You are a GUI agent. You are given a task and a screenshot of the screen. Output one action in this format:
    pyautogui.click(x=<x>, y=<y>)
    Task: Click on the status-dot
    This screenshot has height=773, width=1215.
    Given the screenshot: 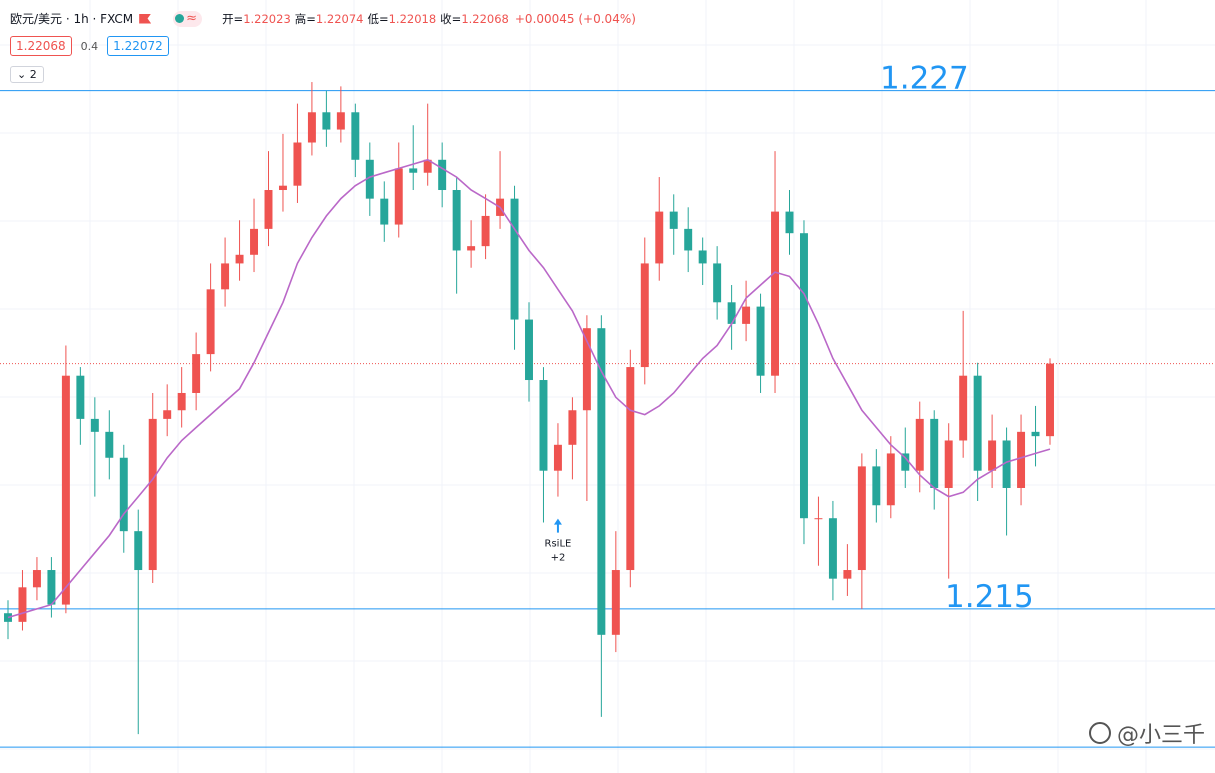 What is the action you would take?
    pyautogui.click(x=180, y=18)
    